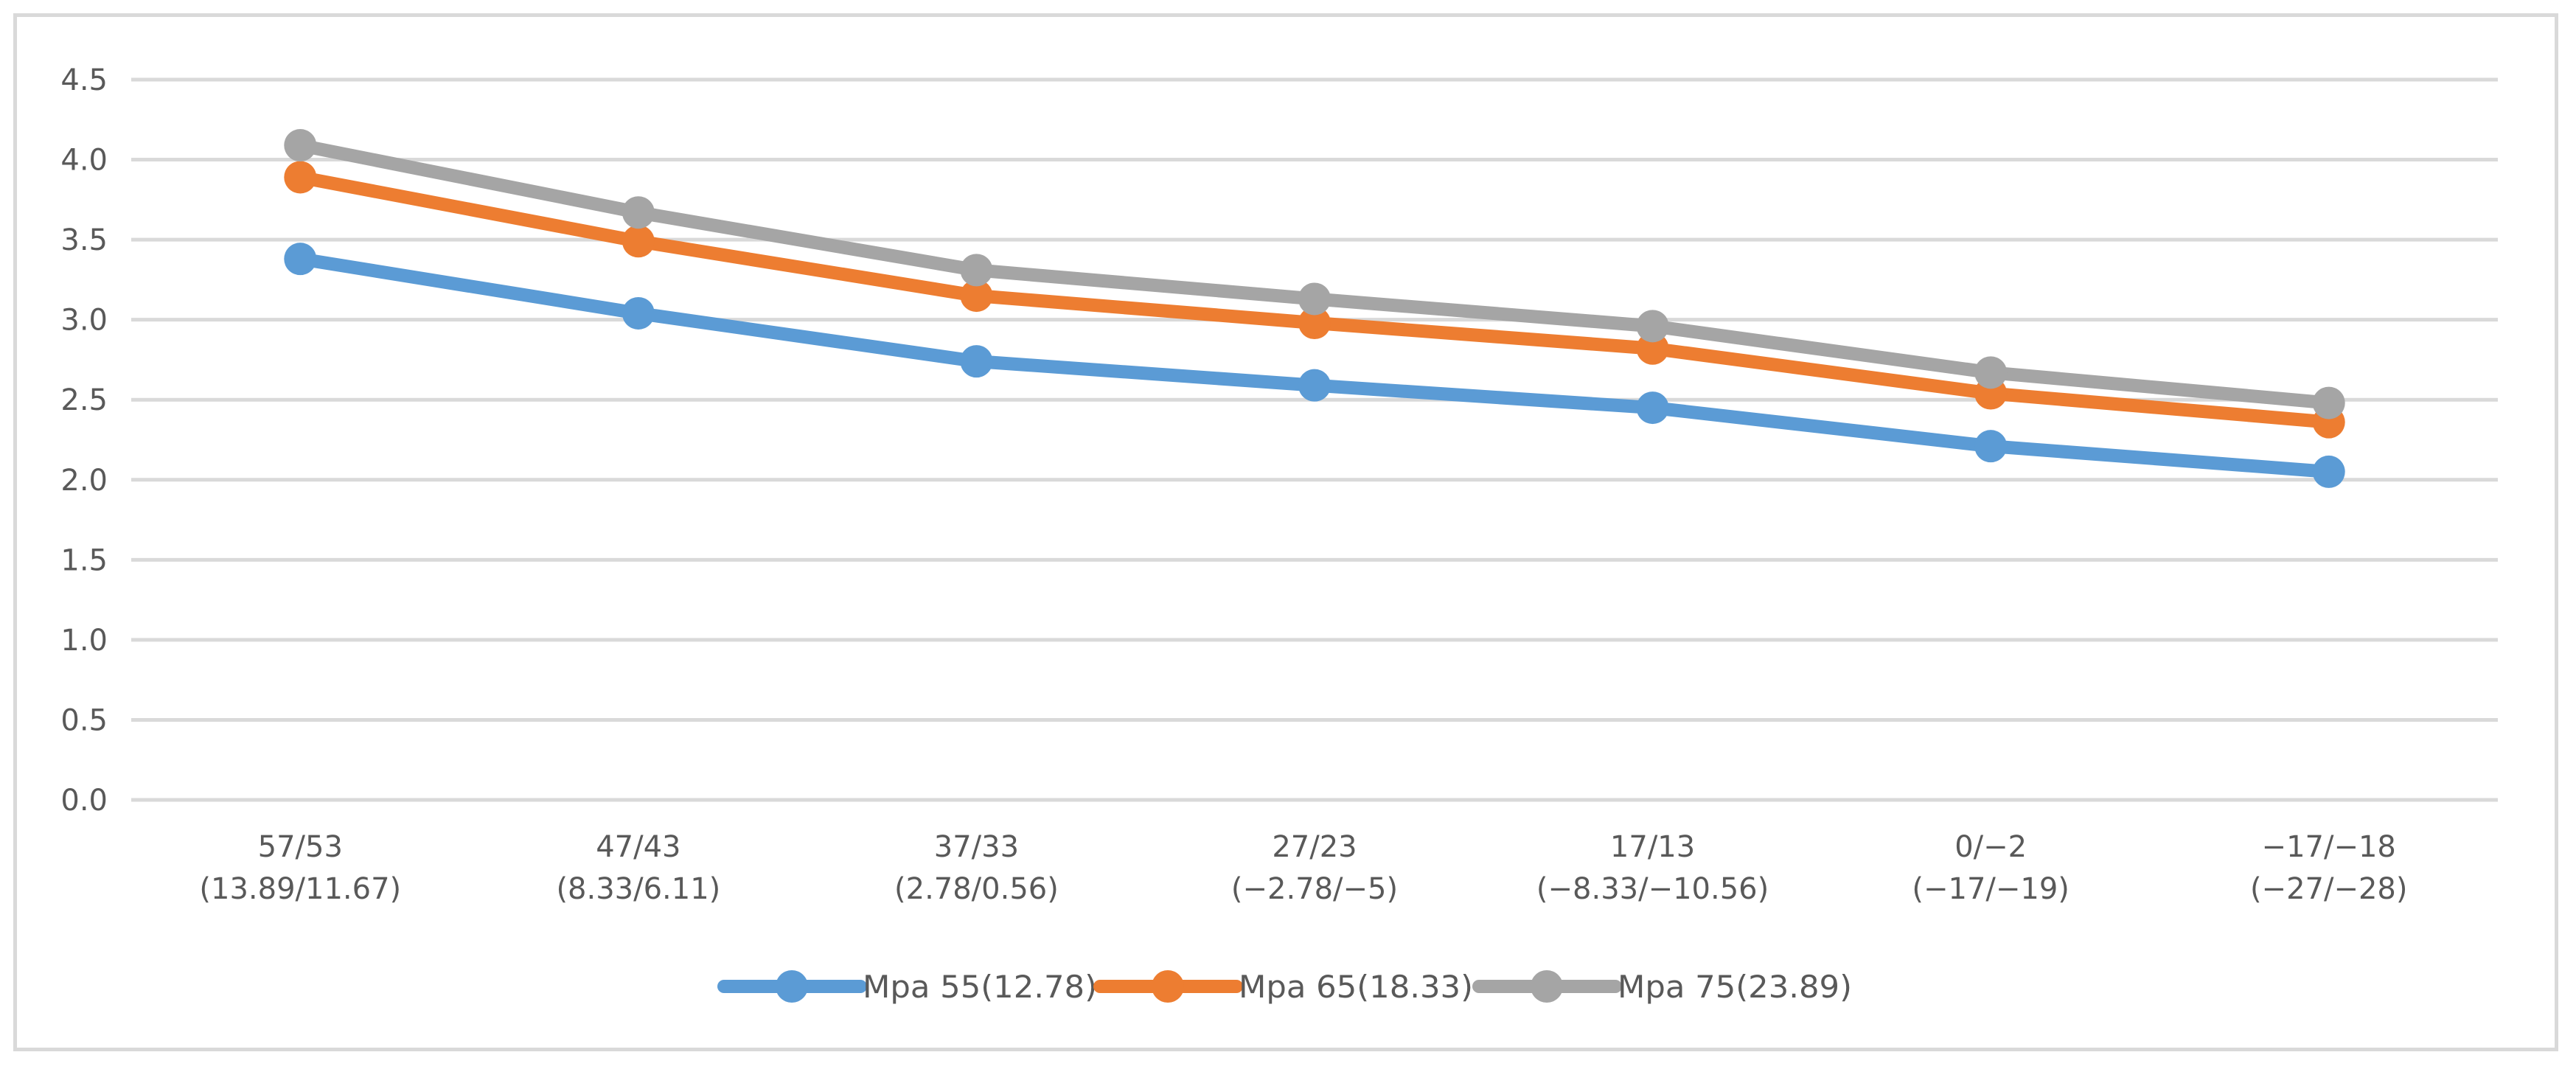 Image resolution: width=2576 pixels, height=1069 pixels. I want to click on x-tick-label-line2: (2.78/0.56), so click(977, 889).